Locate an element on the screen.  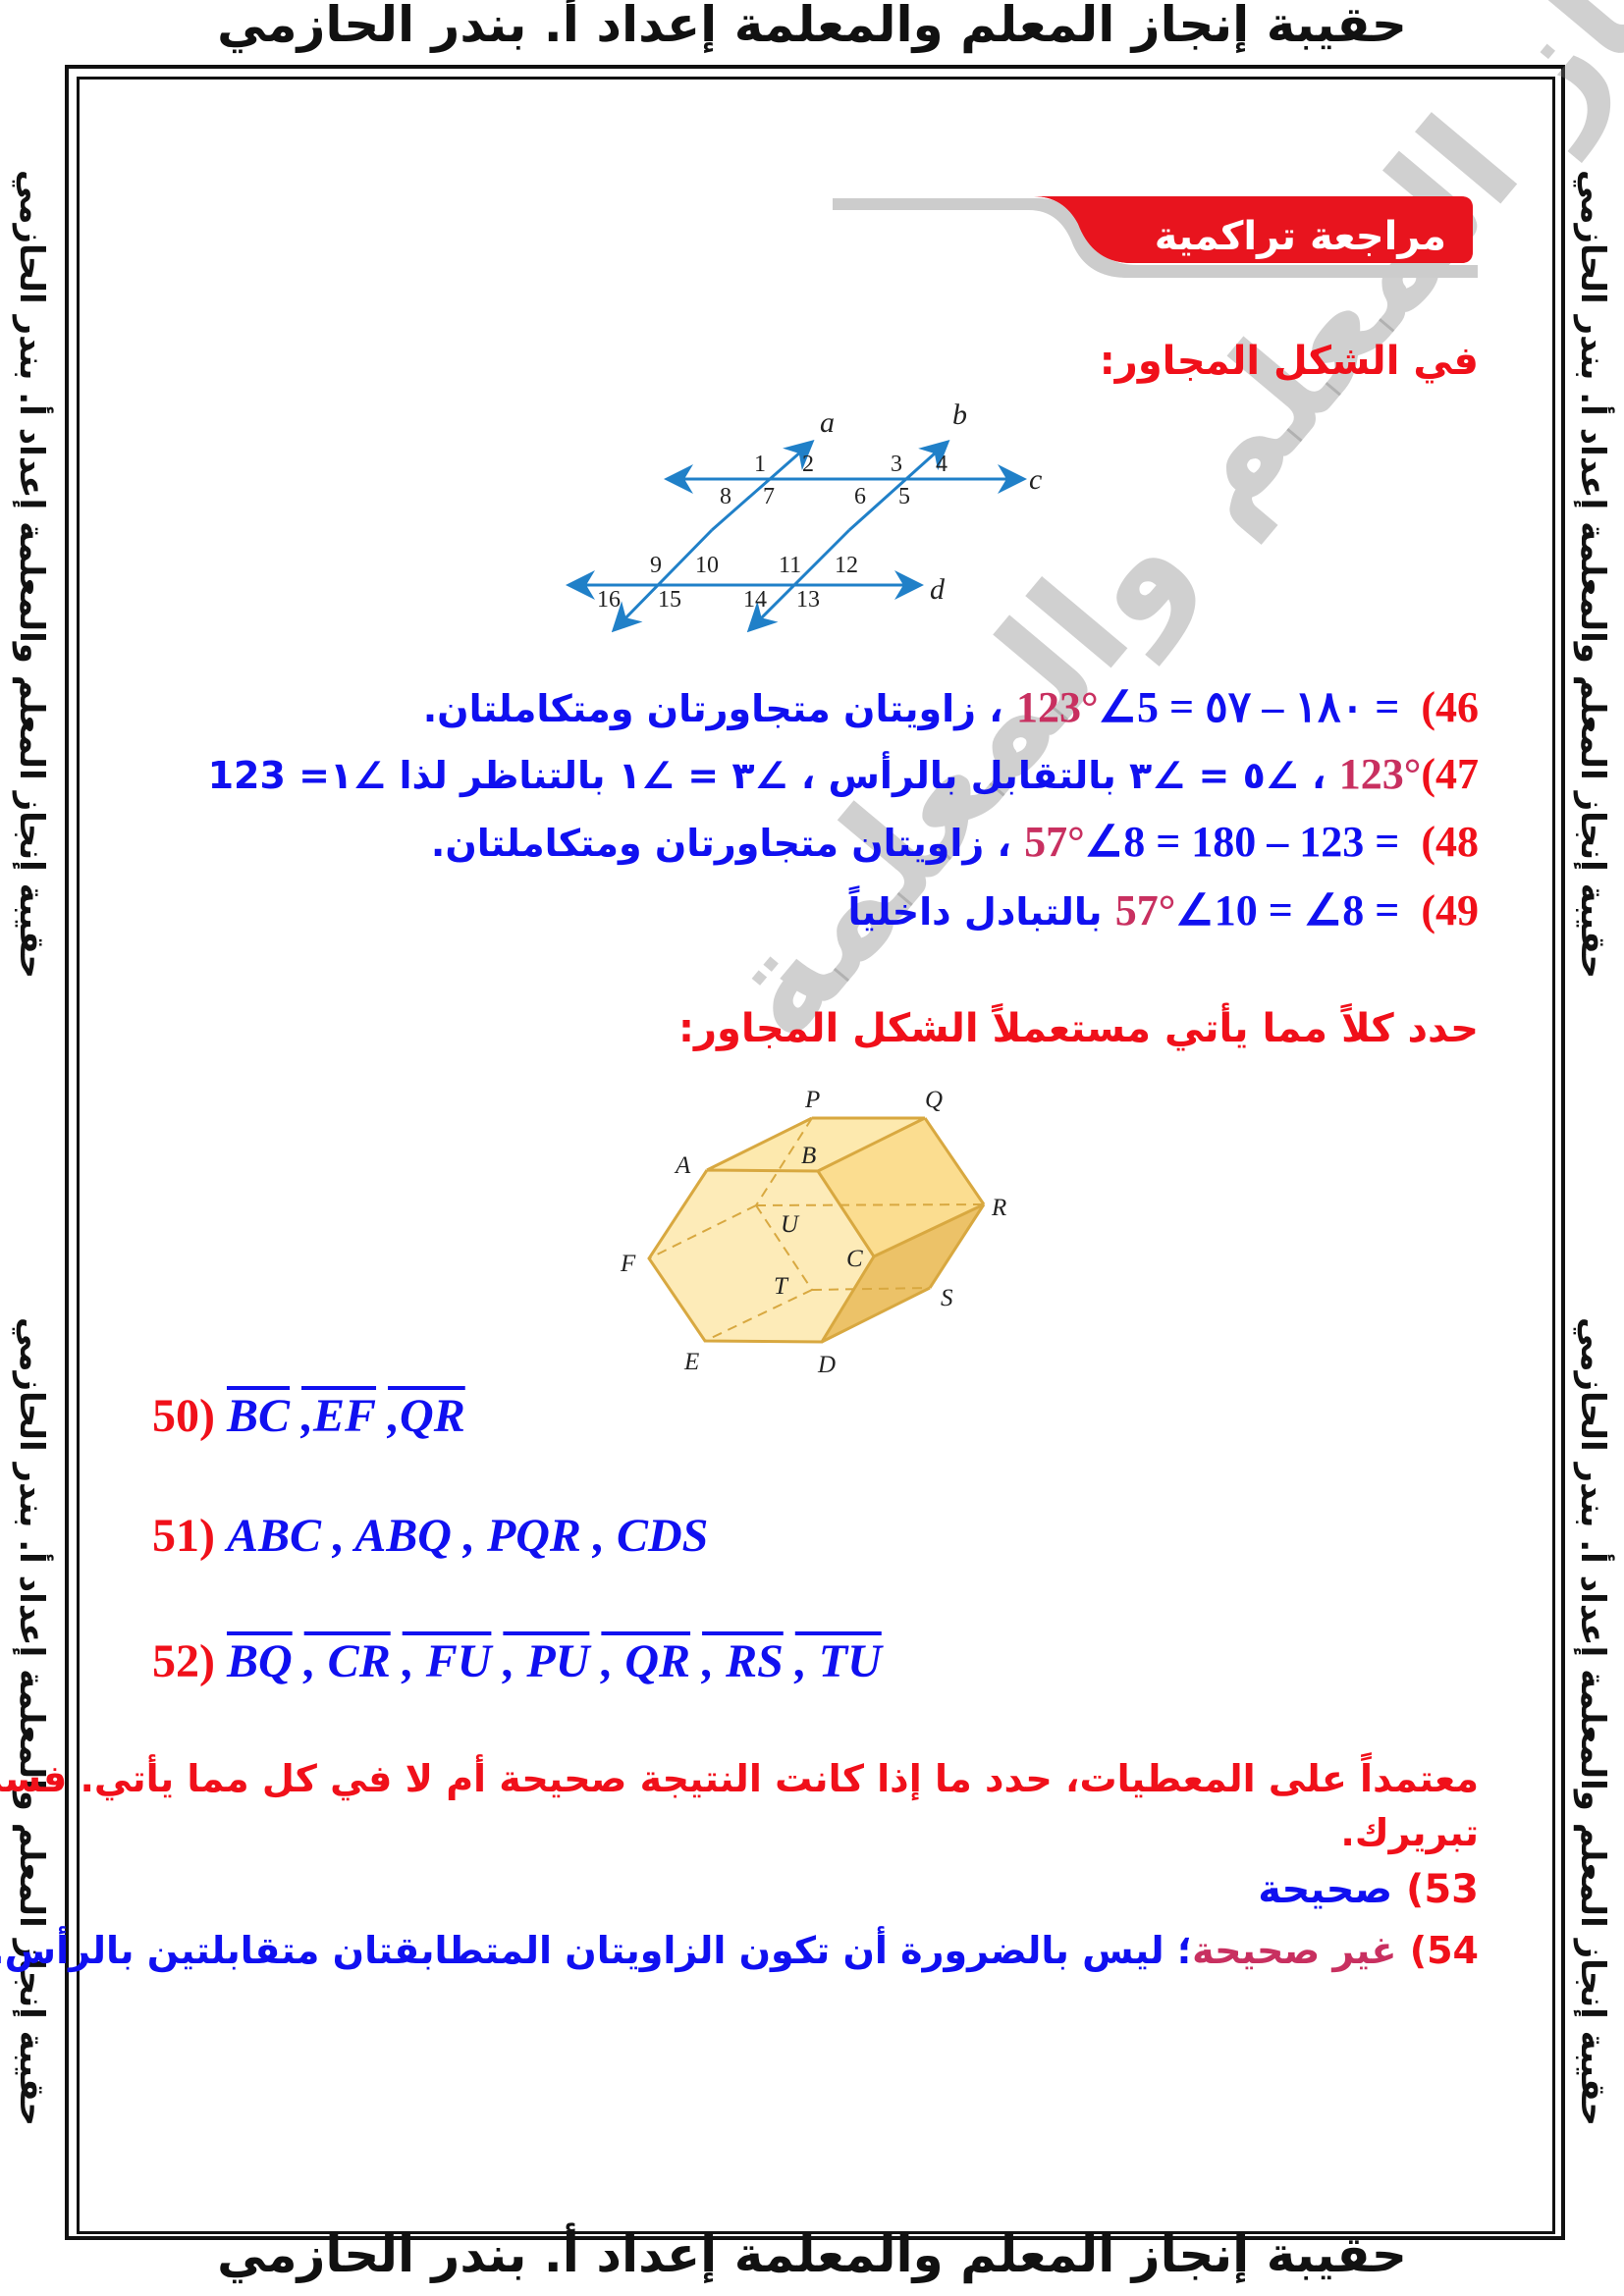
vertex-label: U is located at coordinates (790, 1224).